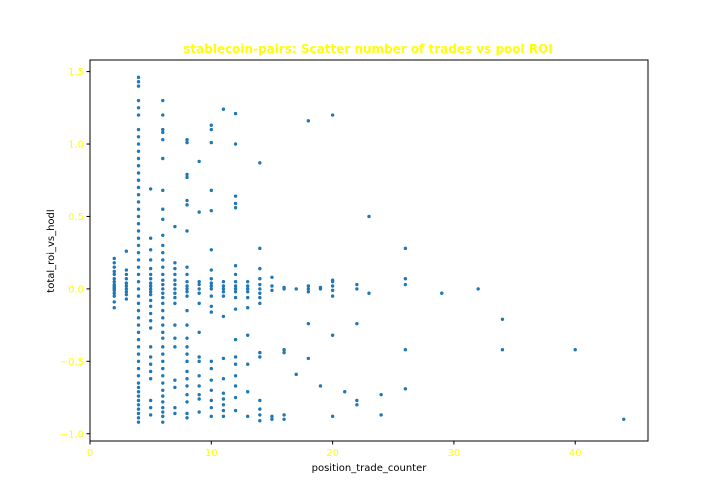 The width and height of the screenshot is (720, 504). What do you see at coordinates (454, 453) in the screenshot?
I see `x-tick-label: 30` at bounding box center [454, 453].